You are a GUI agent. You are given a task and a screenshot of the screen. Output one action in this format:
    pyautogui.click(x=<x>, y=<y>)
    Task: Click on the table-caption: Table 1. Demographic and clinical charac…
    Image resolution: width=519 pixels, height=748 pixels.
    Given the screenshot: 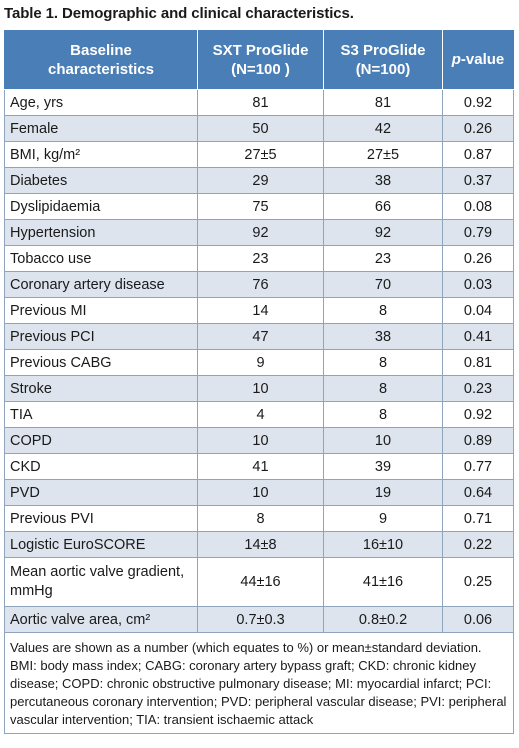 What is the action you would take?
    pyautogui.click(x=179, y=13)
    